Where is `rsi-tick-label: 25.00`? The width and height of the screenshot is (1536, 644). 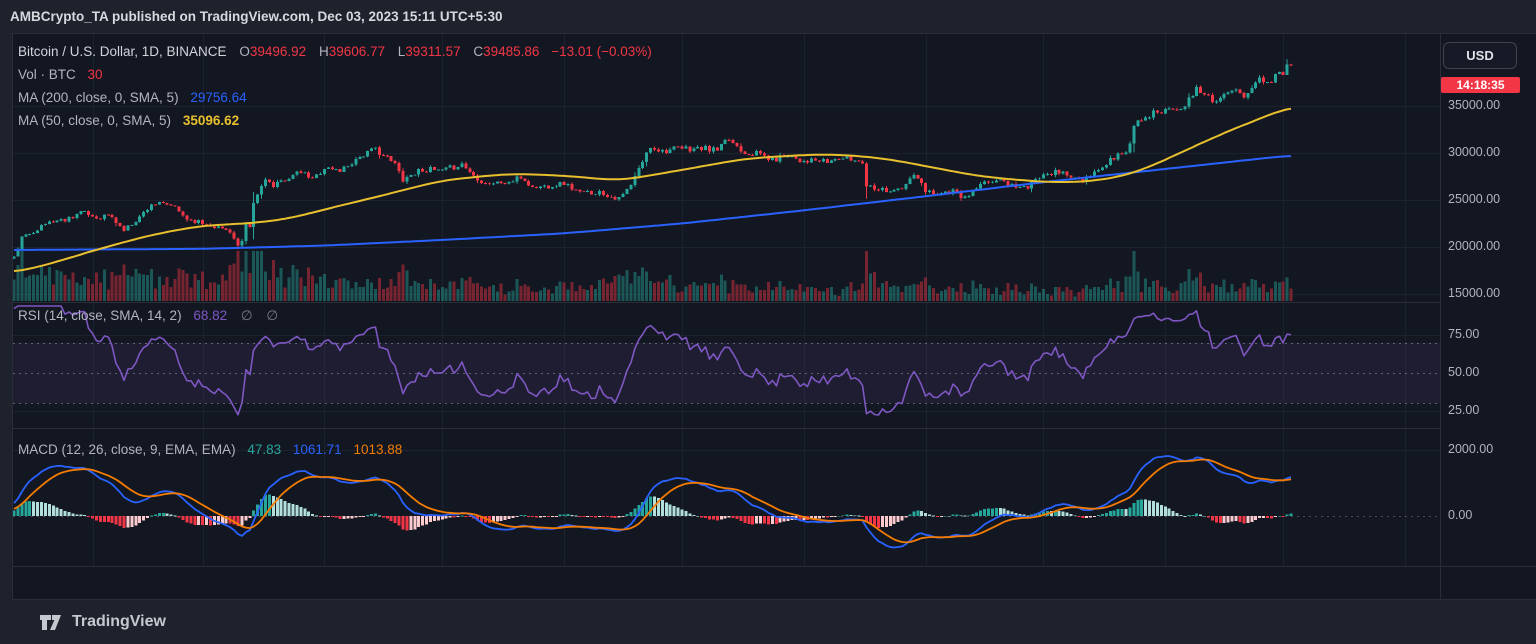 rsi-tick-label: 25.00 is located at coordinates (1464, 410).